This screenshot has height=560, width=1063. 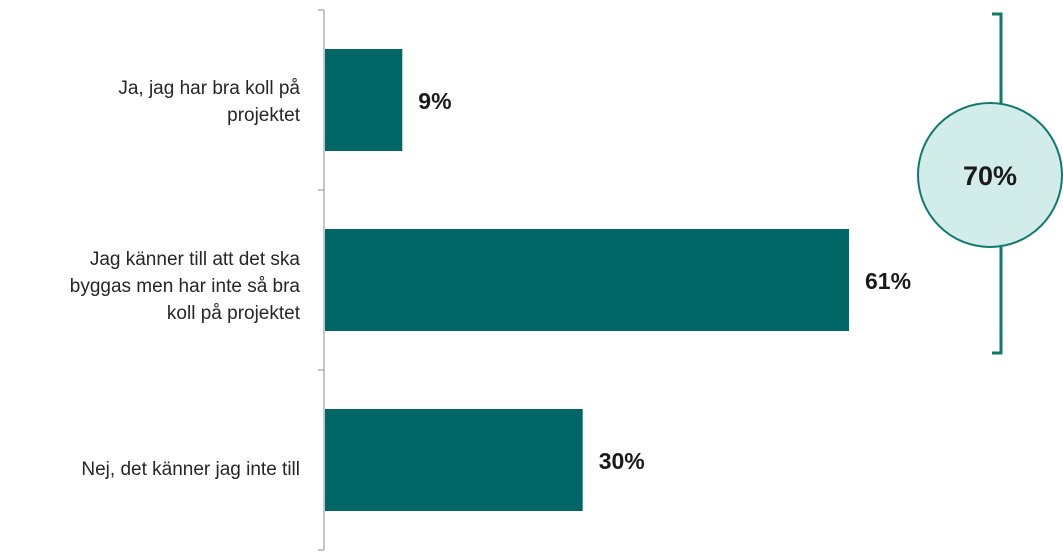 I want to click on data-label: 9%, so click(x=434, y=101).